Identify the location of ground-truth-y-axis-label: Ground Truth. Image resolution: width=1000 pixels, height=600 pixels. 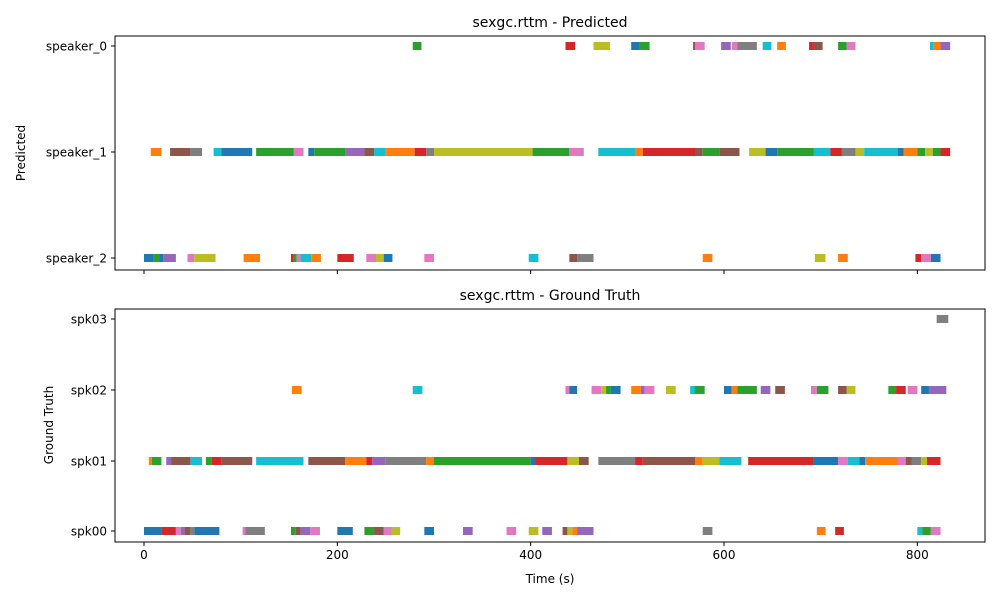
(49, 425).